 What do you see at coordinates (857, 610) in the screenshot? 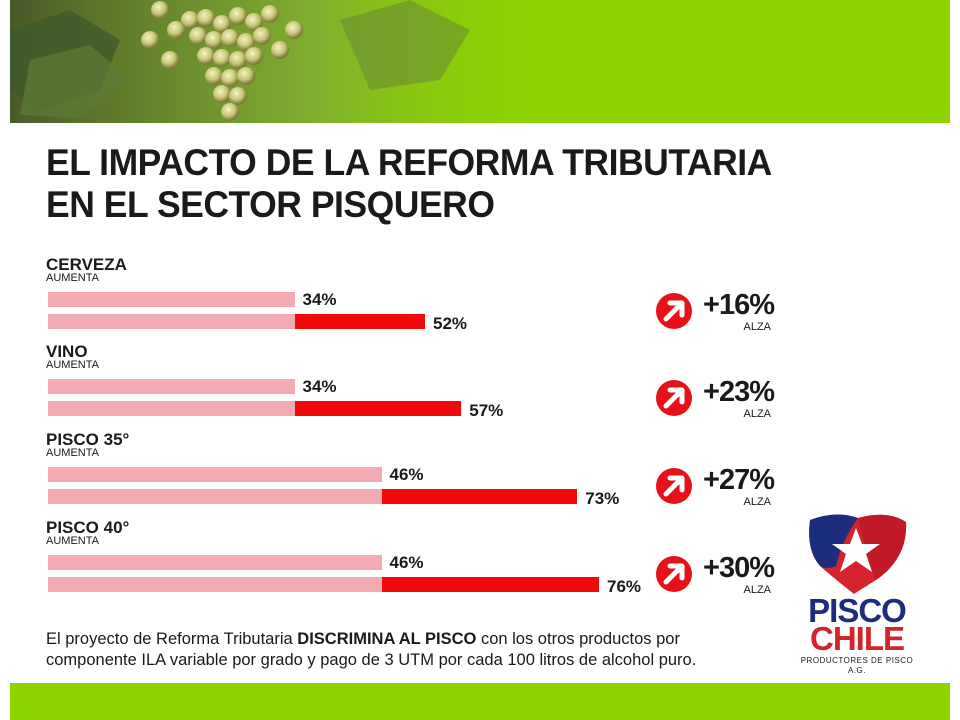
I see `logo-pisco: PISCO` at bounding box center [857, 610].